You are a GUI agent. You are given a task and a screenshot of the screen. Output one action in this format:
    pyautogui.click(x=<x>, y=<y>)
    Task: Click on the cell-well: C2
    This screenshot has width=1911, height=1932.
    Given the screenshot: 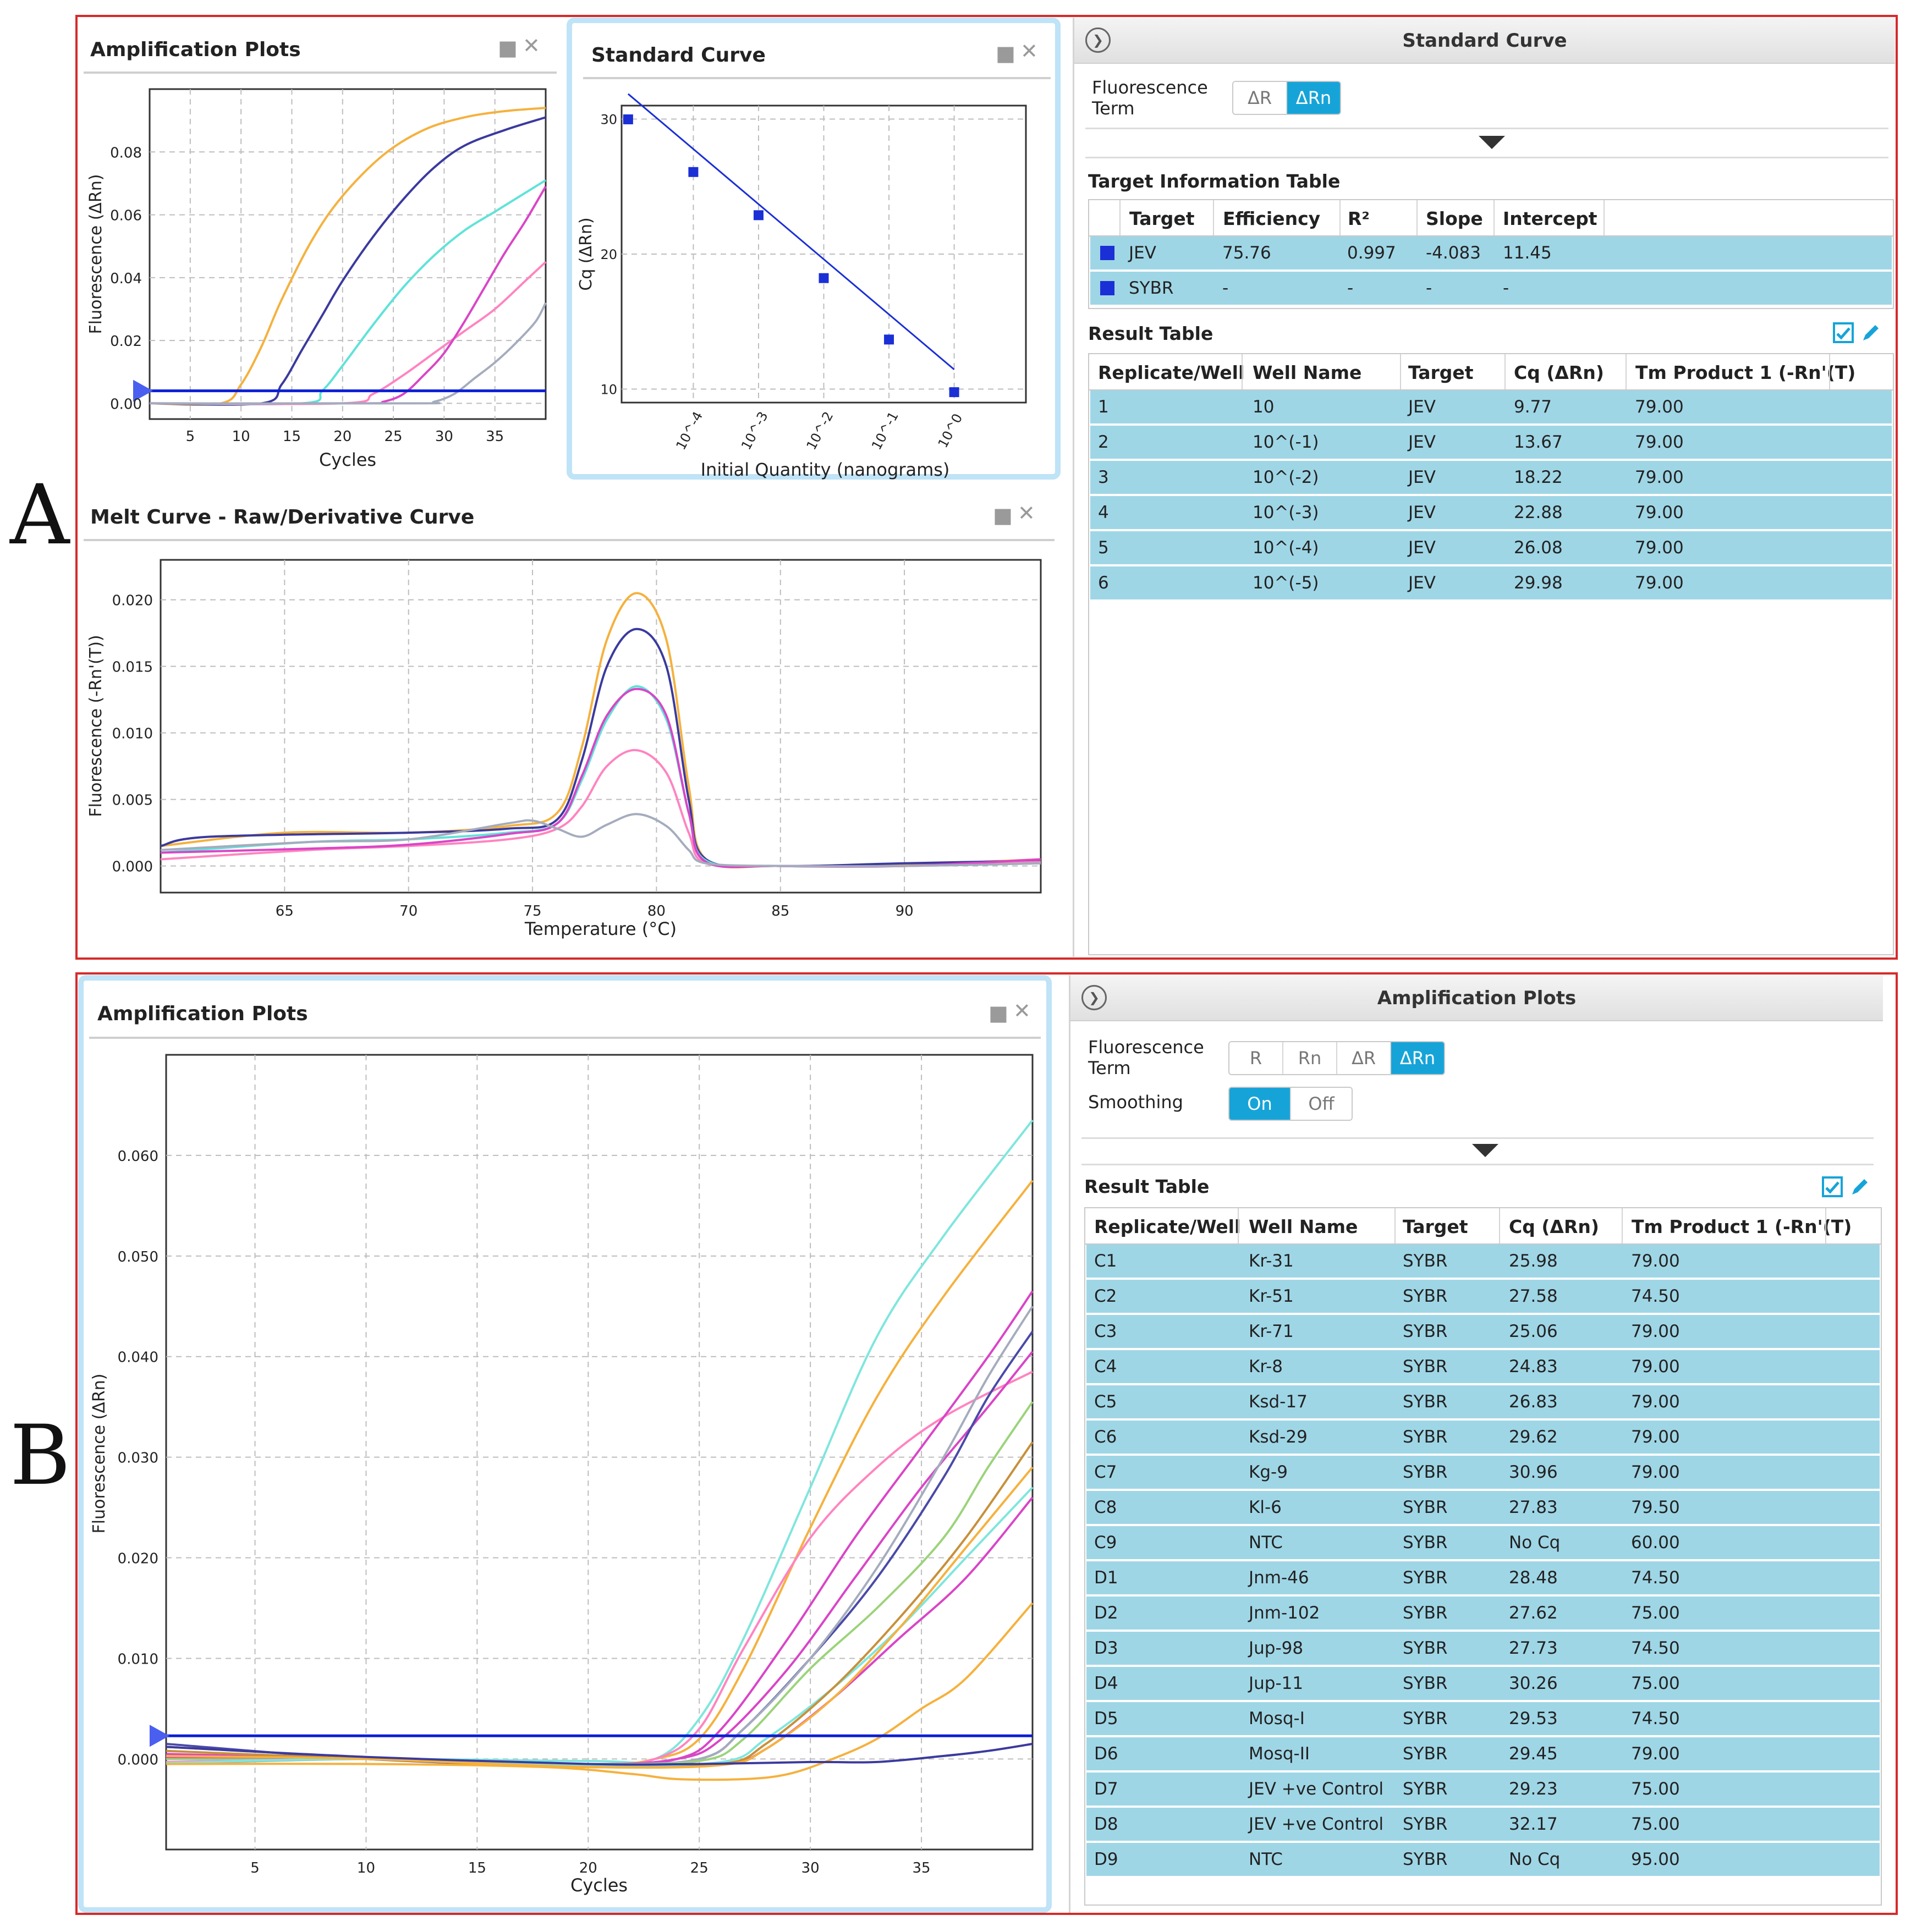 What is the action you would take?
    pyautogui.click(x=1105, y=1296)
    